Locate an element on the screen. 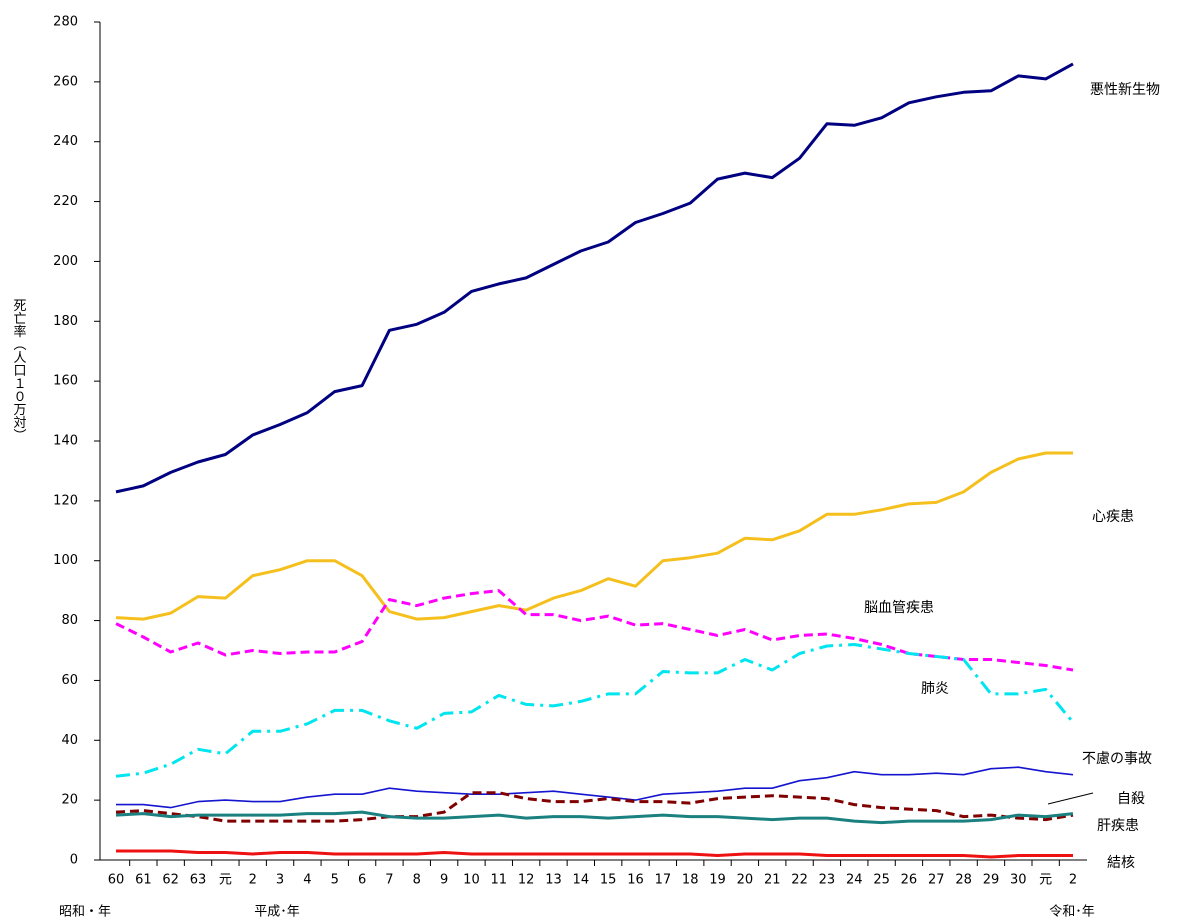 The height and width of the screenshot is (920, 1182). x-tick-label: 12 is located at coordinates (526, 880).